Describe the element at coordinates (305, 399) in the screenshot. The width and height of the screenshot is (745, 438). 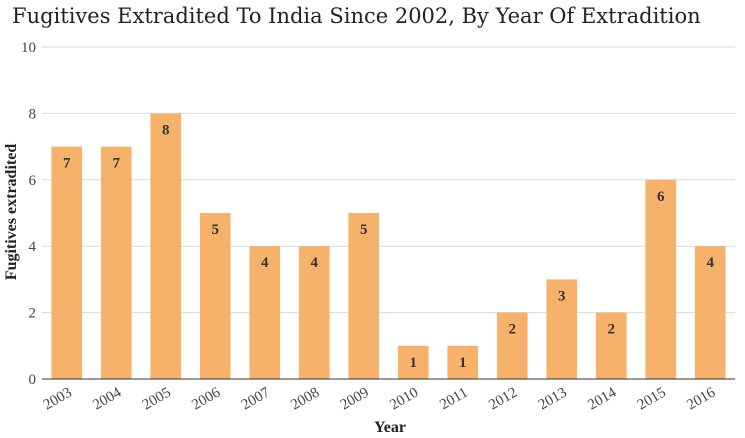
I see `x-tick-label: 2008` at that location.